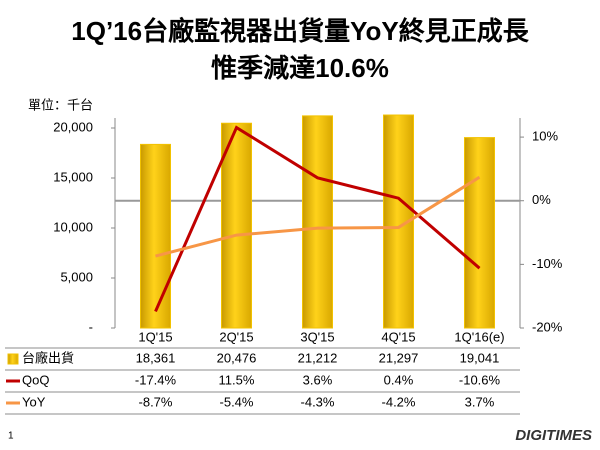 The image size is (600, 450). Describe the element at coordinates (318, 357) in the screenshot. I see `table-value: 21,212` at that location.